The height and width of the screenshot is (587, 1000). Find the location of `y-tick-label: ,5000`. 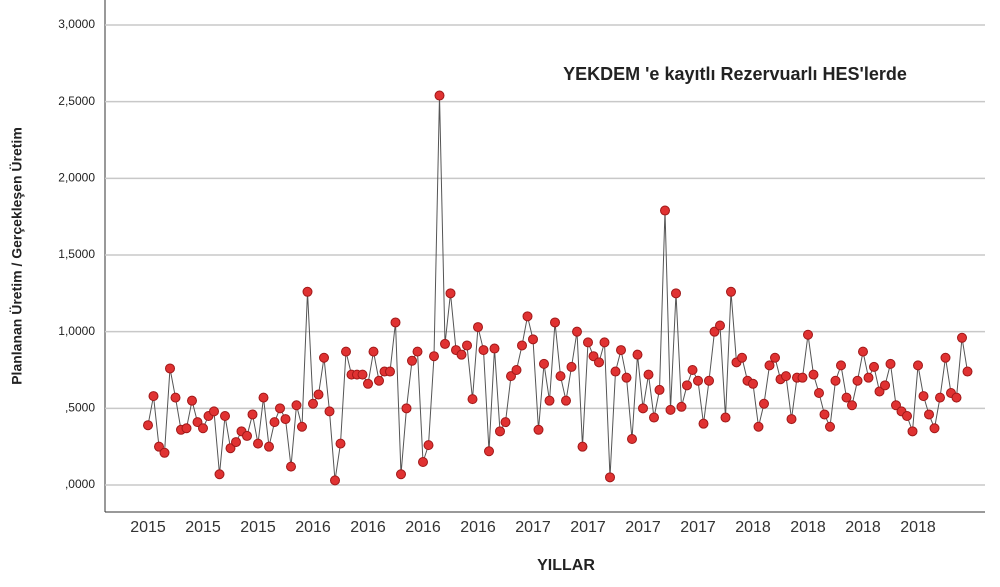

y-tick-label: ,5000 is located at coordinates (80, 408).